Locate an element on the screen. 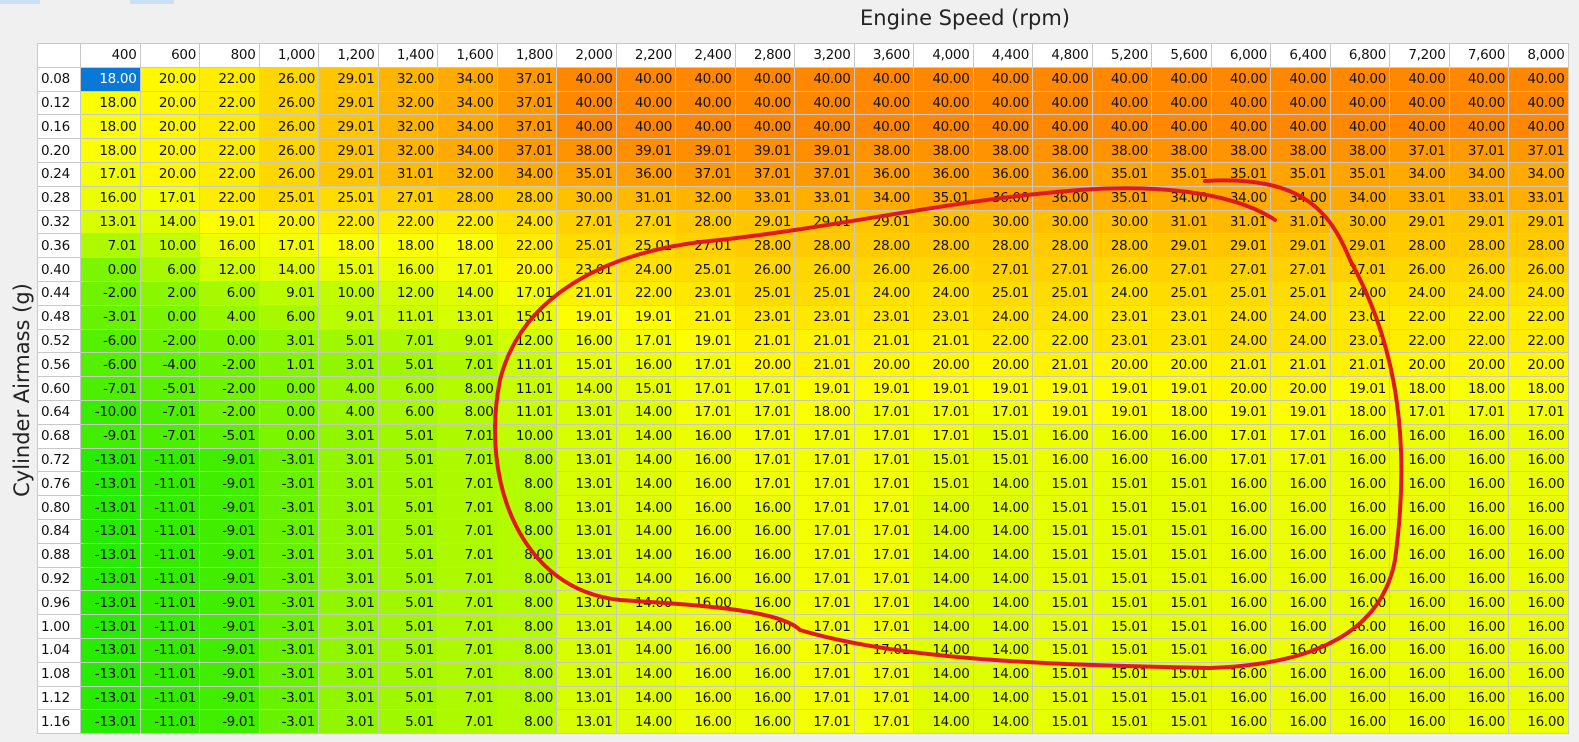 The width and height of the screenshot is (1579, 742). cell: -7.01 is located at coordinates (110, 388).